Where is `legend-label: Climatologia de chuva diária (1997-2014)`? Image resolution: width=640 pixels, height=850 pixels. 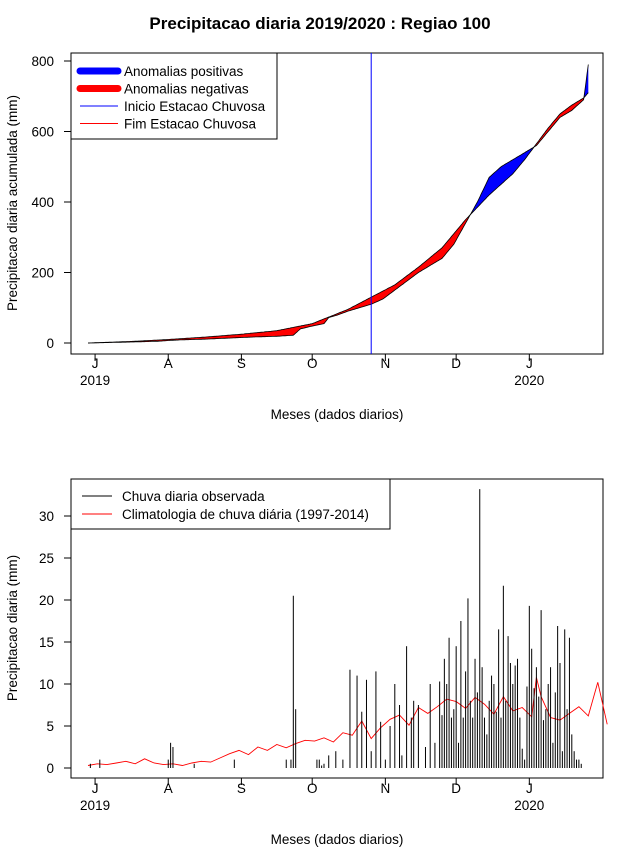 legend-label: Climatologia de chuva diária (1997-2014) is located at coordinates (245, 514).